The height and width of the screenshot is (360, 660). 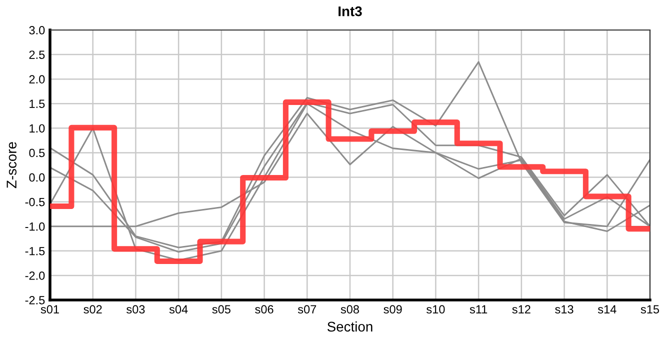 I want to click on y-tick-label: 3.0, so click(x=37, y=30).